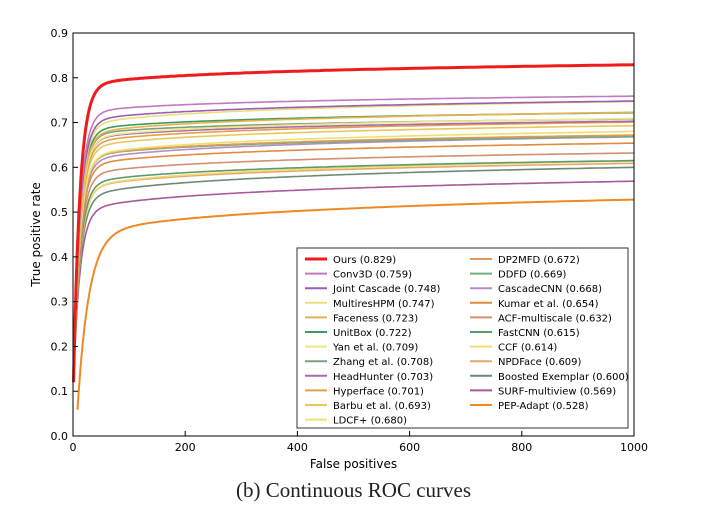 The width and height of the screenshot is (707, 516). What do you see at coordinates (60, 346) in the screenshot?
I see `y-tick-label: 0.2` at bounding box center [60, 346].